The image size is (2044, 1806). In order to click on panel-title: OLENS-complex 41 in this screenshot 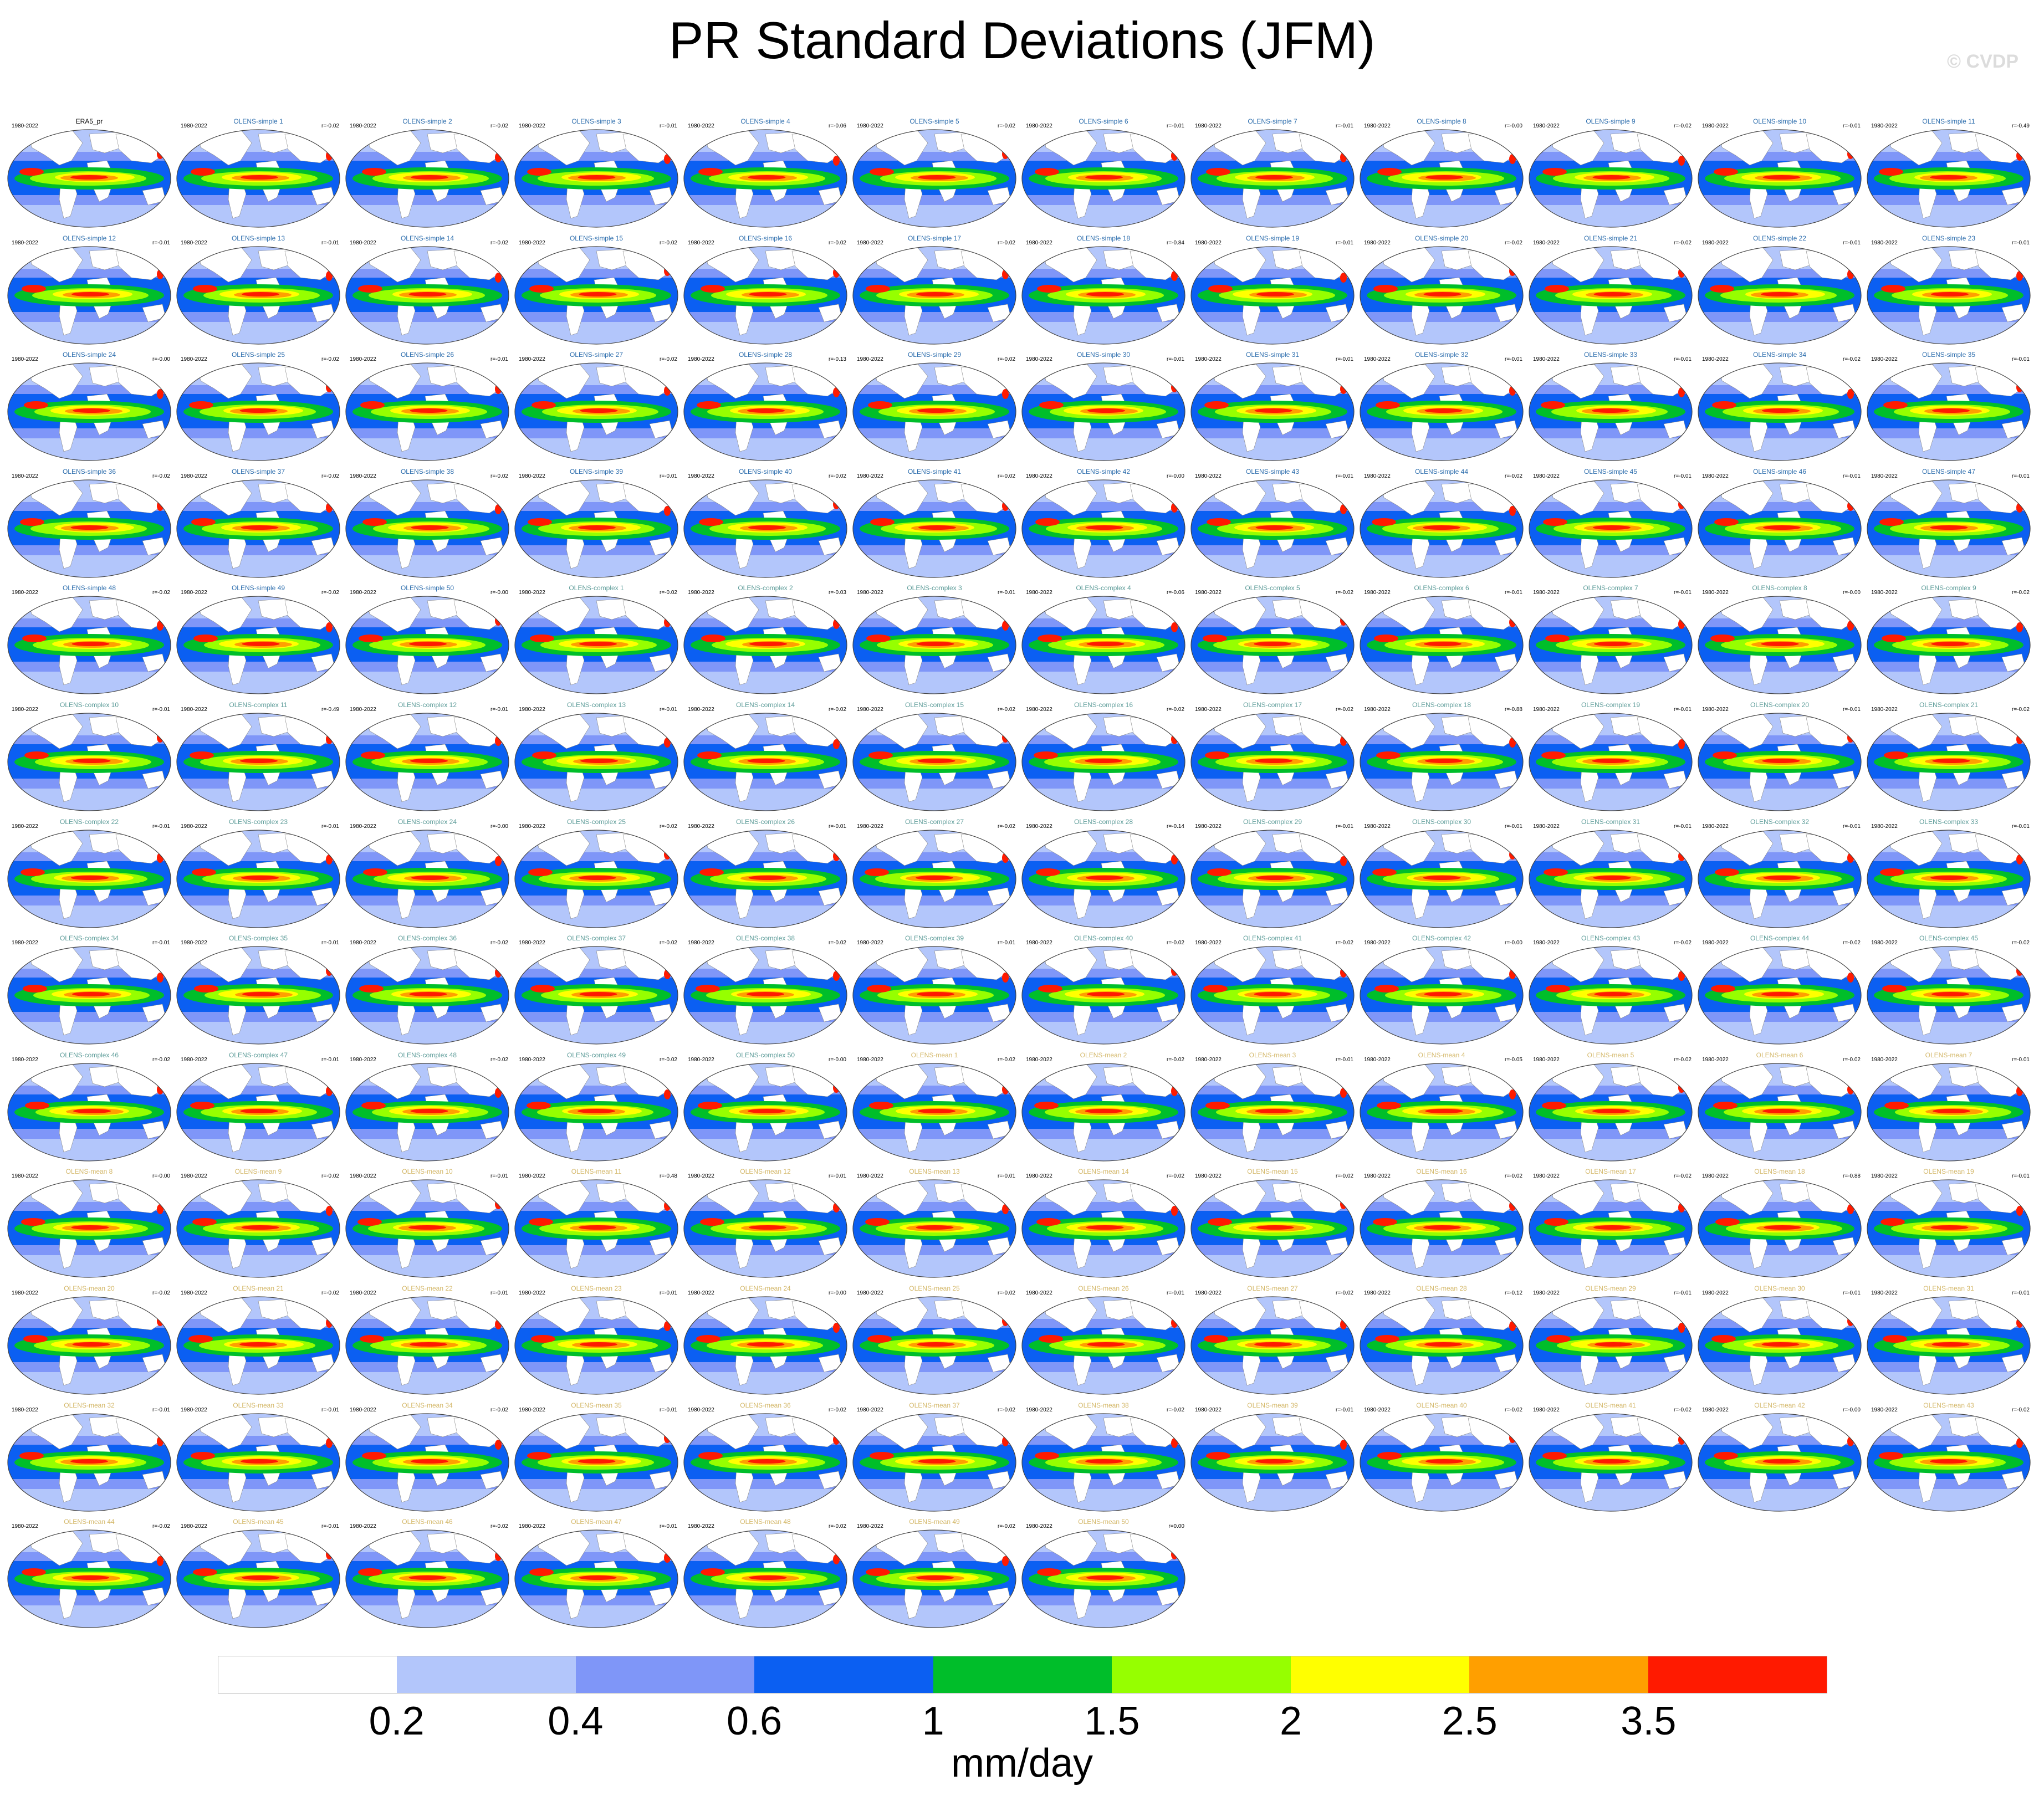, I will do `click(1272, 938)`.